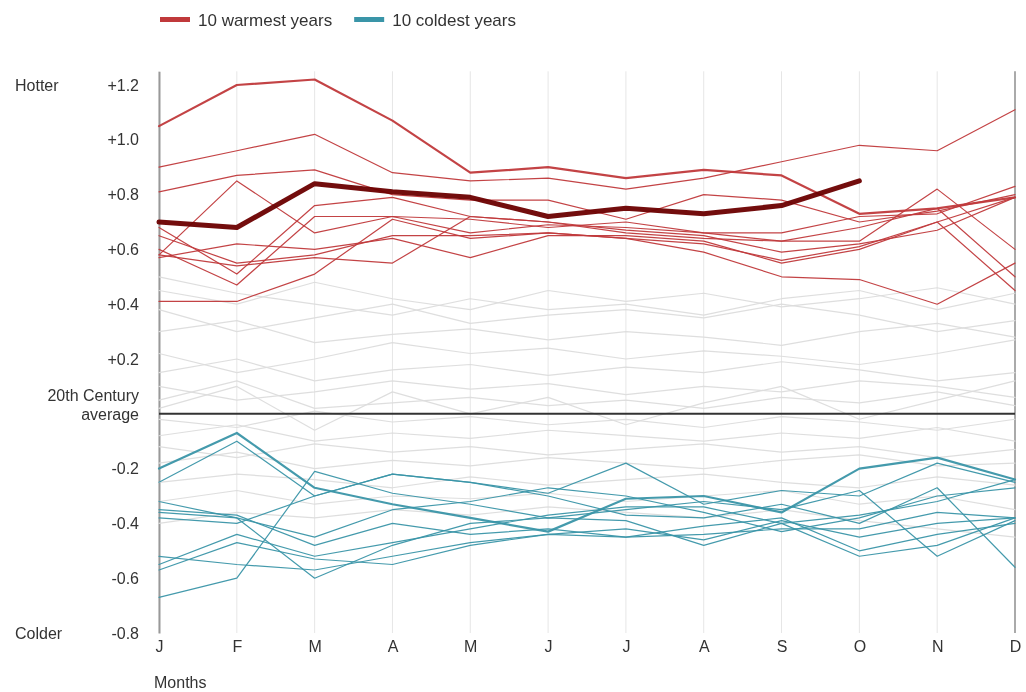 Image resolution: width=1026 pixels, height=692 pixels. What do you see at coordinates (123, 304) in the screenshot?
I see `y-tick-label: +0.4` at bounding box center [123, 304].